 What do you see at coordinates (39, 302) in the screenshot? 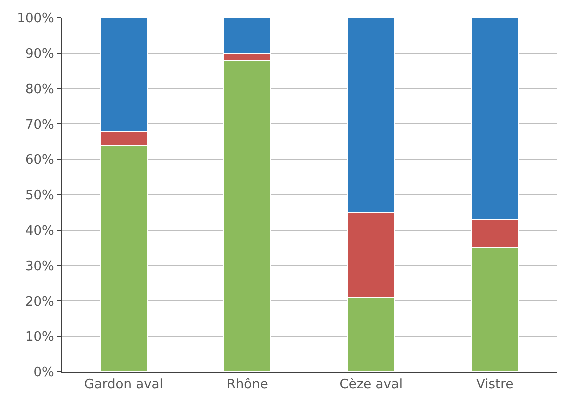
I see `y-tick-label: 20%` at bounding box center [39, 302].